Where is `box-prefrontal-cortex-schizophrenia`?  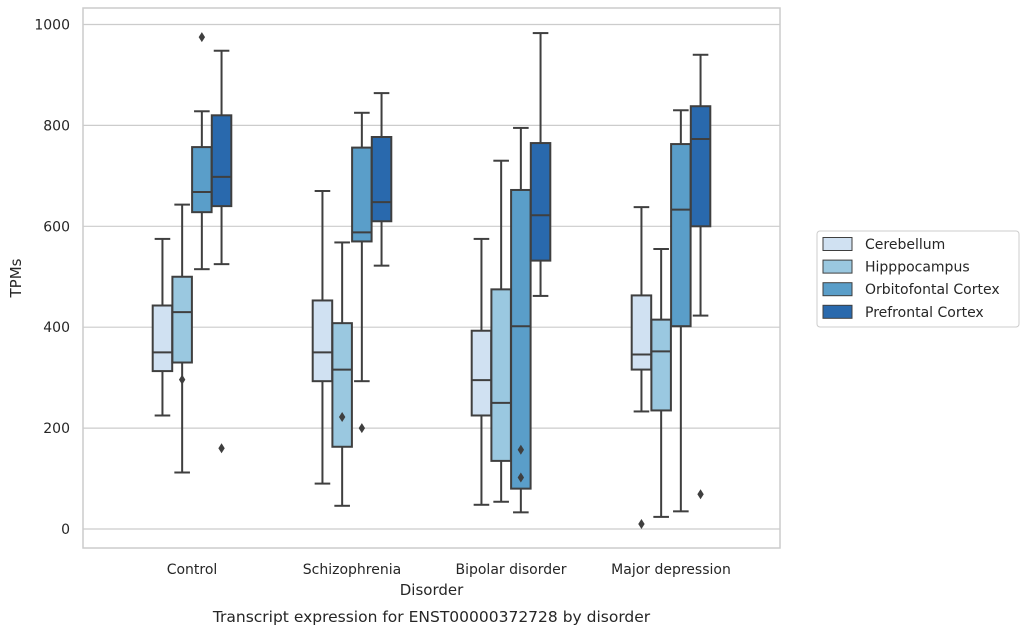
box-prefrontal-cortex-schizophrenia is located at coordinates (381, 179).